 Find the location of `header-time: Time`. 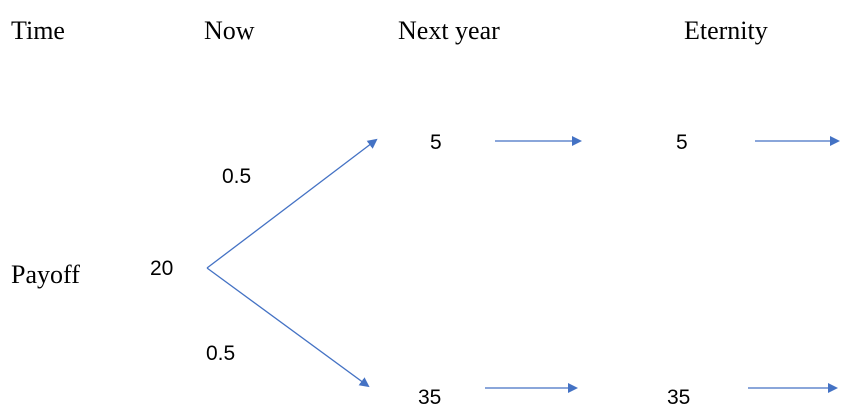

header-time: Time is located at coordinates (38, 30).